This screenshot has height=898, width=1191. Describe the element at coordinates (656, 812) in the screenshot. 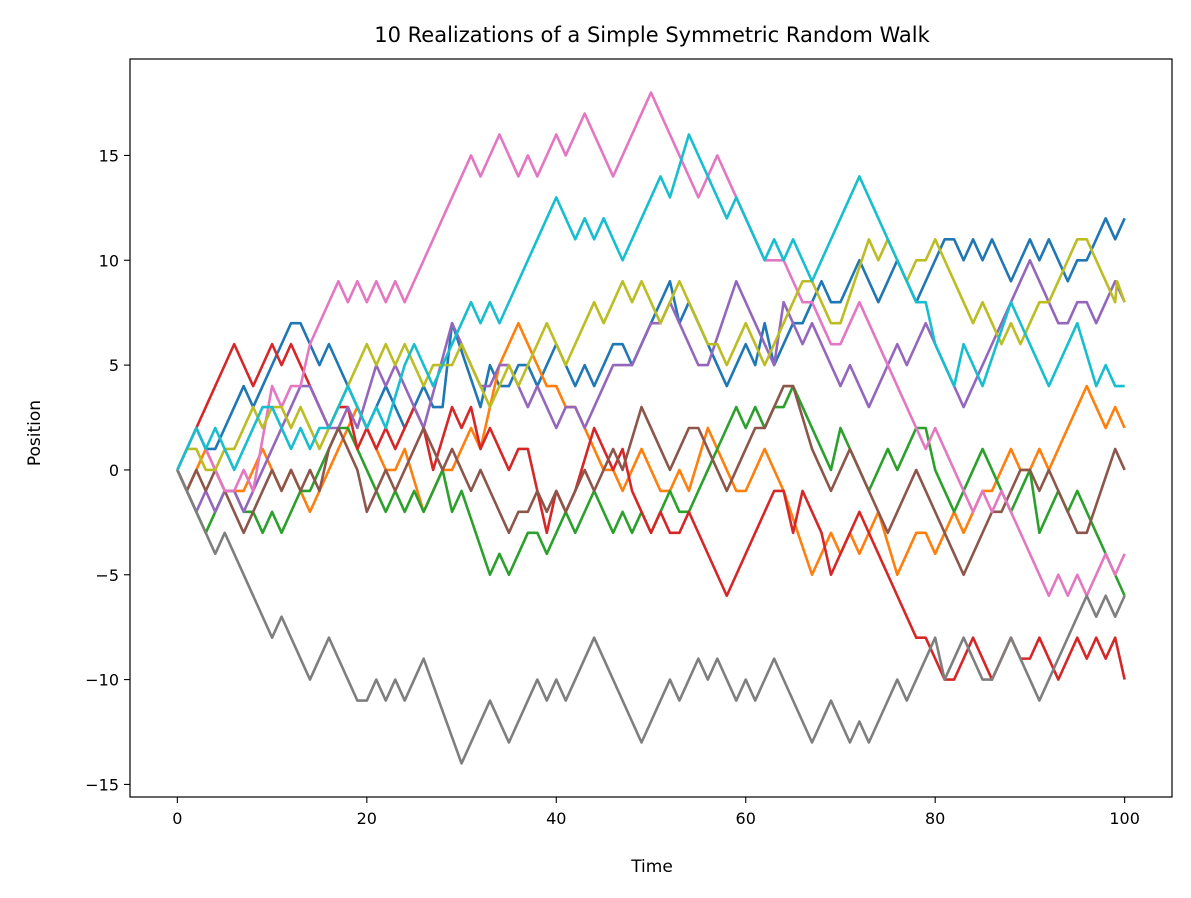

I see `x-axis: 0 20 40 60 80 100` at that location.